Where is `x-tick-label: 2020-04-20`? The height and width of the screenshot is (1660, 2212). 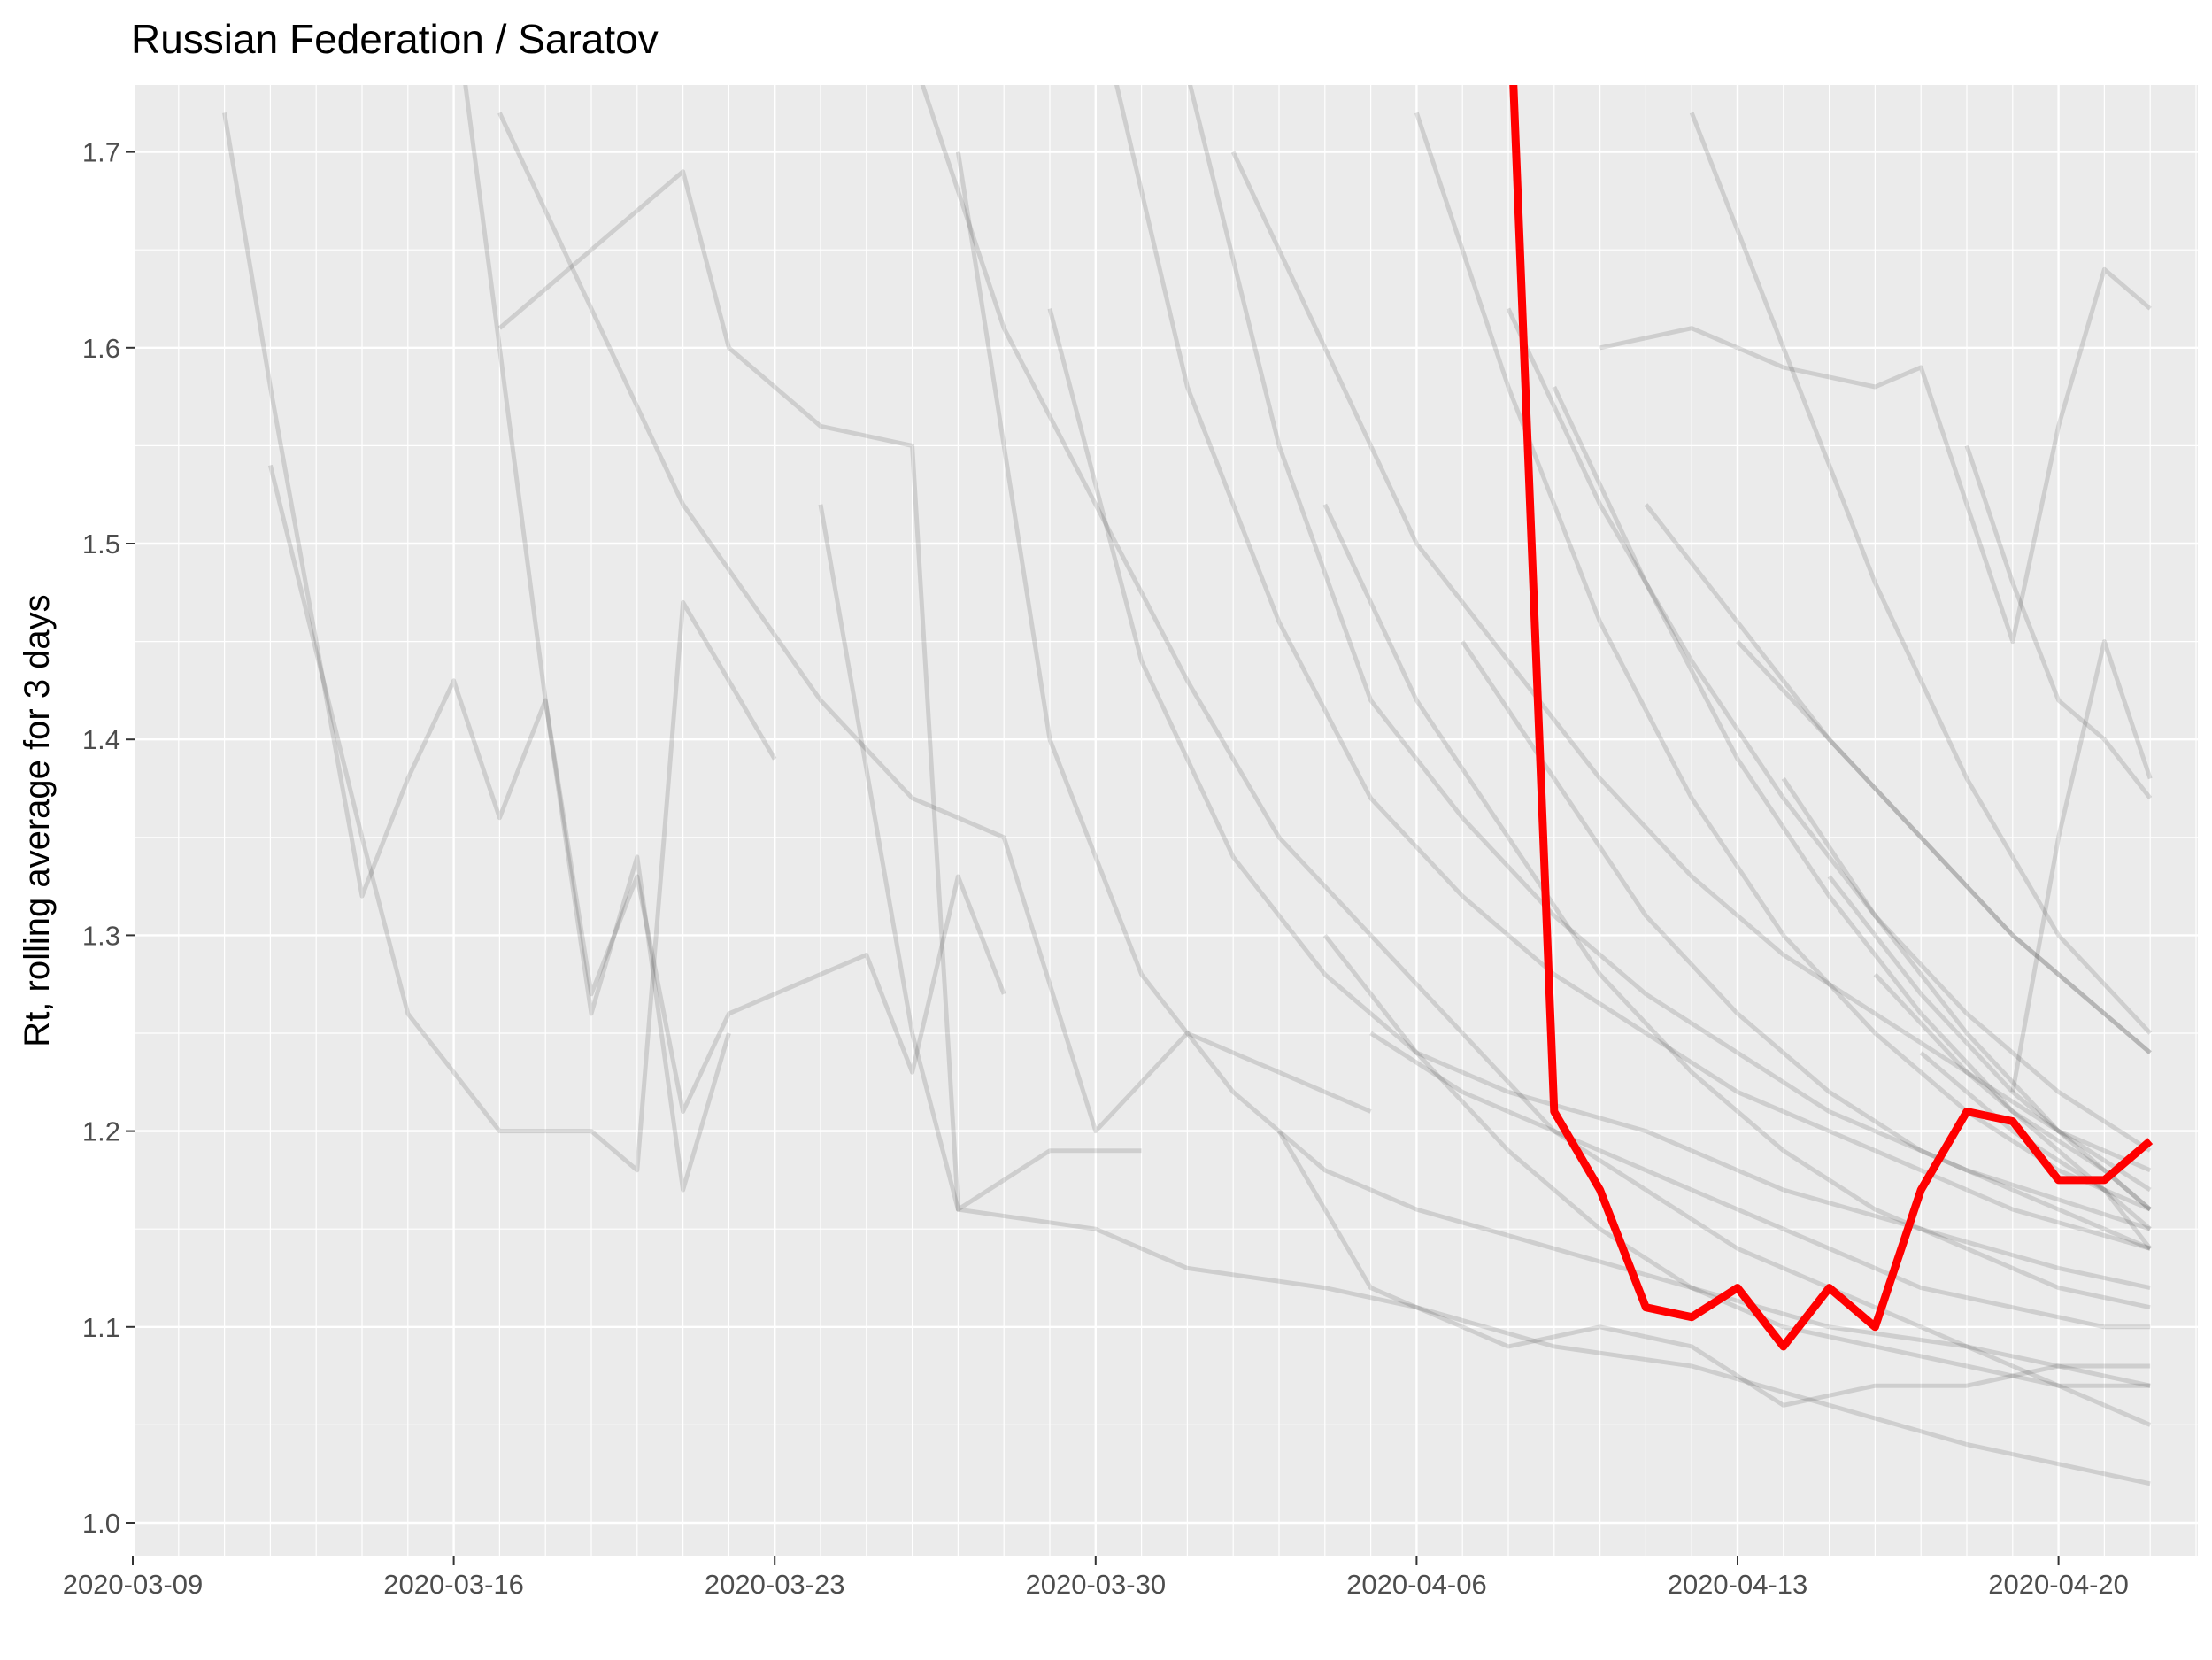
x-tick-label: 2020-04-20 is located at coordinates (2058, 1584).